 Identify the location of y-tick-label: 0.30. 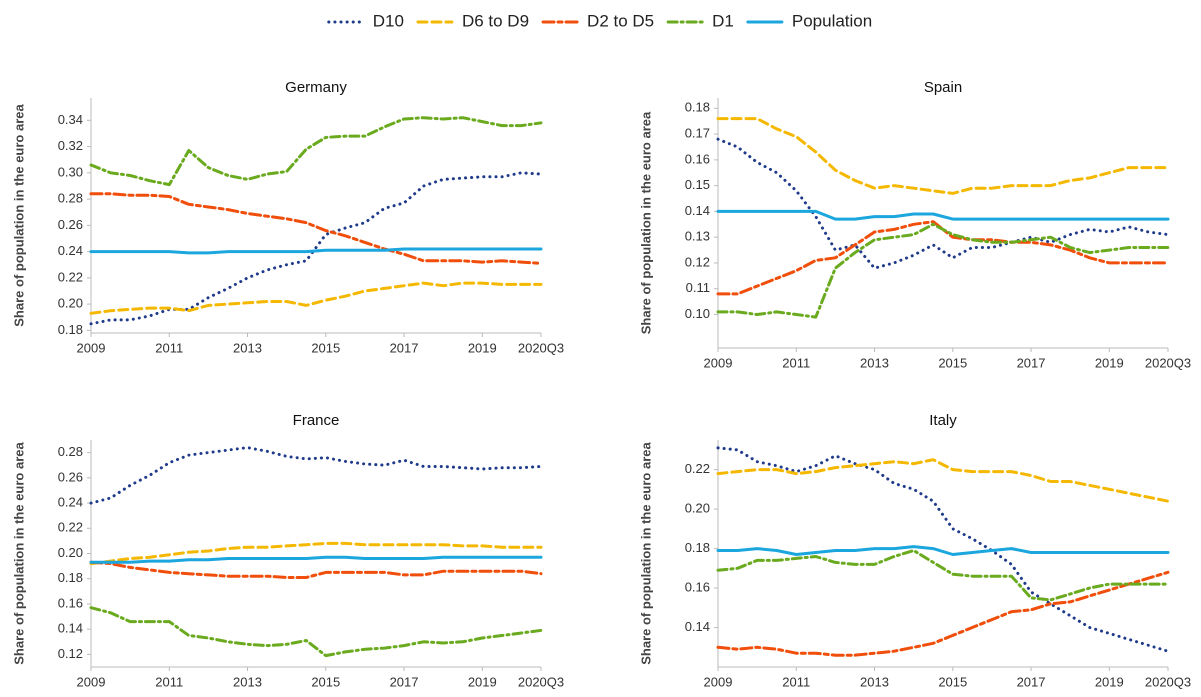
(70, 171).